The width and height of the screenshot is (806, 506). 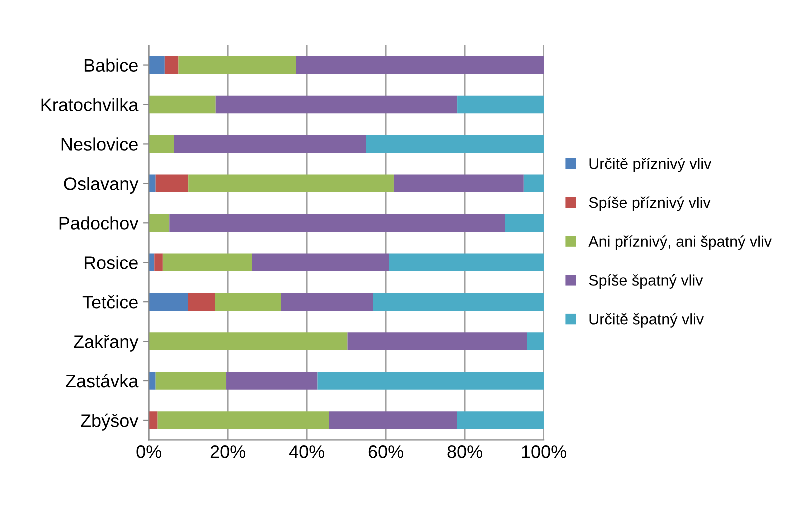 What do you see at coordinates (646, 281) in the screenshot?
I see `legend-label: Spíše špatný vliv` at bounding box center [646, 281].